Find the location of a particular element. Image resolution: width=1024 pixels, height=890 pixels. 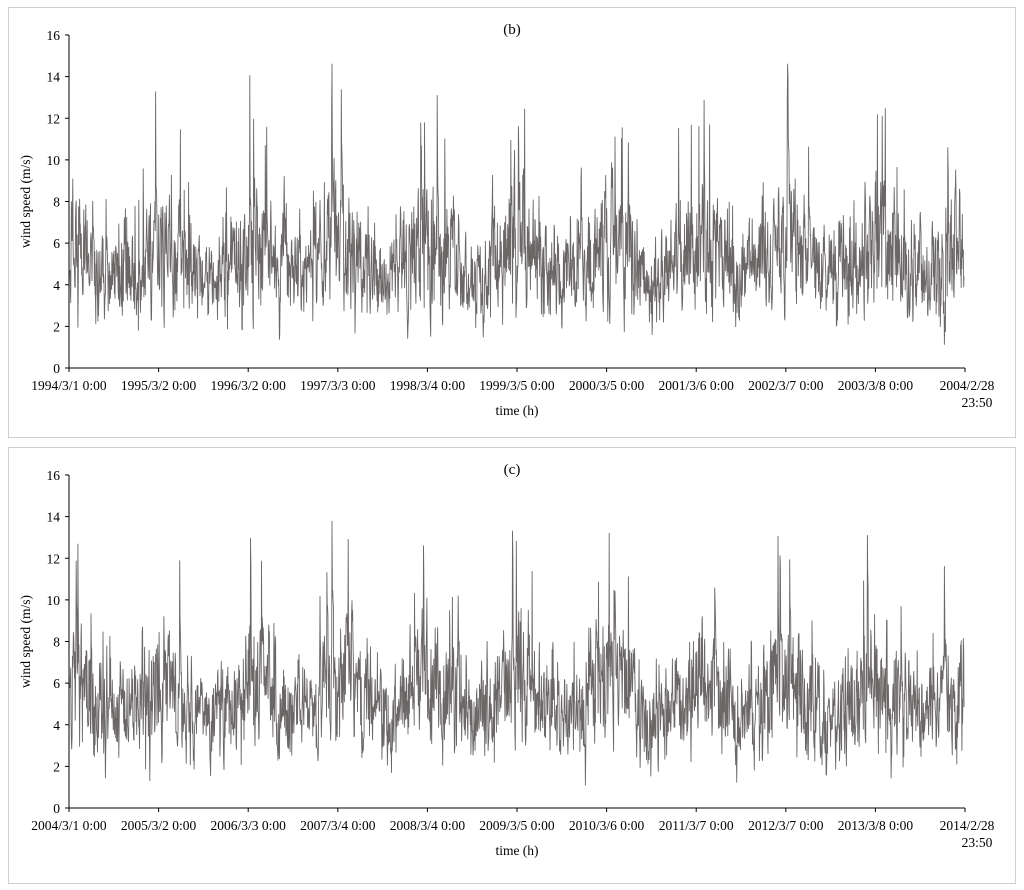

x-tick-label: 2007/3/4 0:00 is located at coordinates (338, 825).